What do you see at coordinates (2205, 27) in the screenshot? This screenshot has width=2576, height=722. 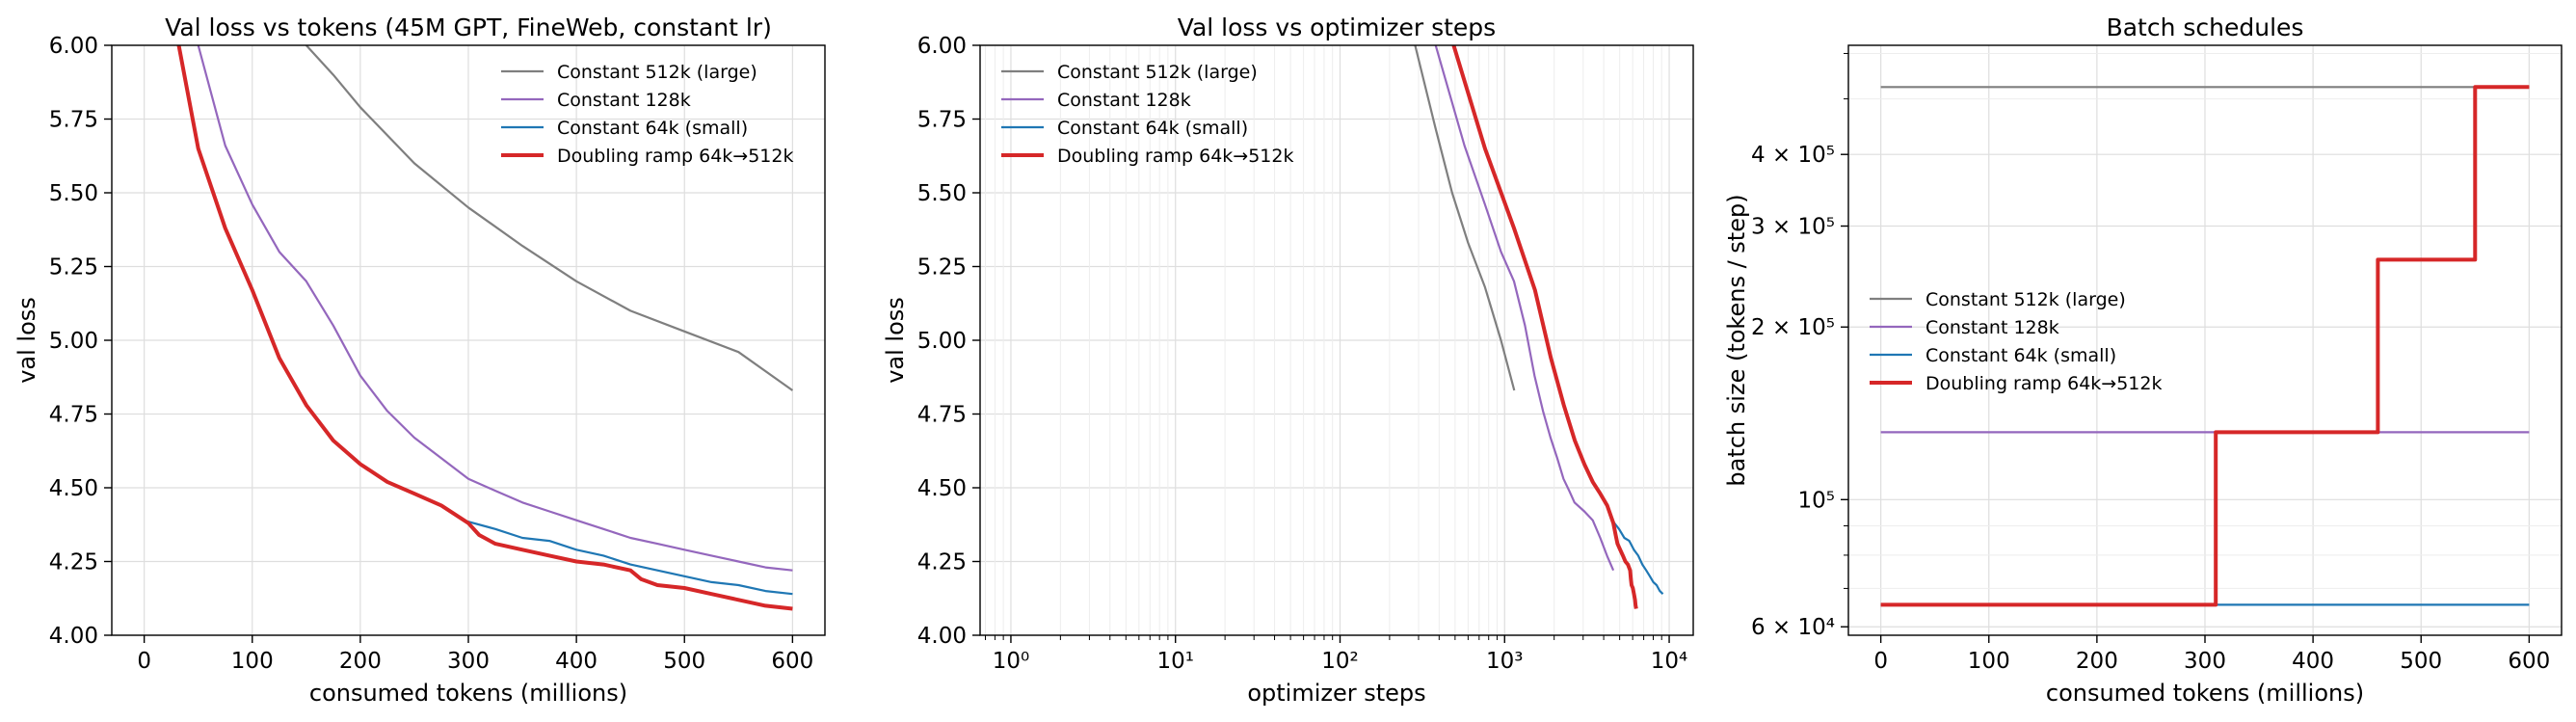 I see `chart-title: Batch schedules` at bounding box center [2205, 27].